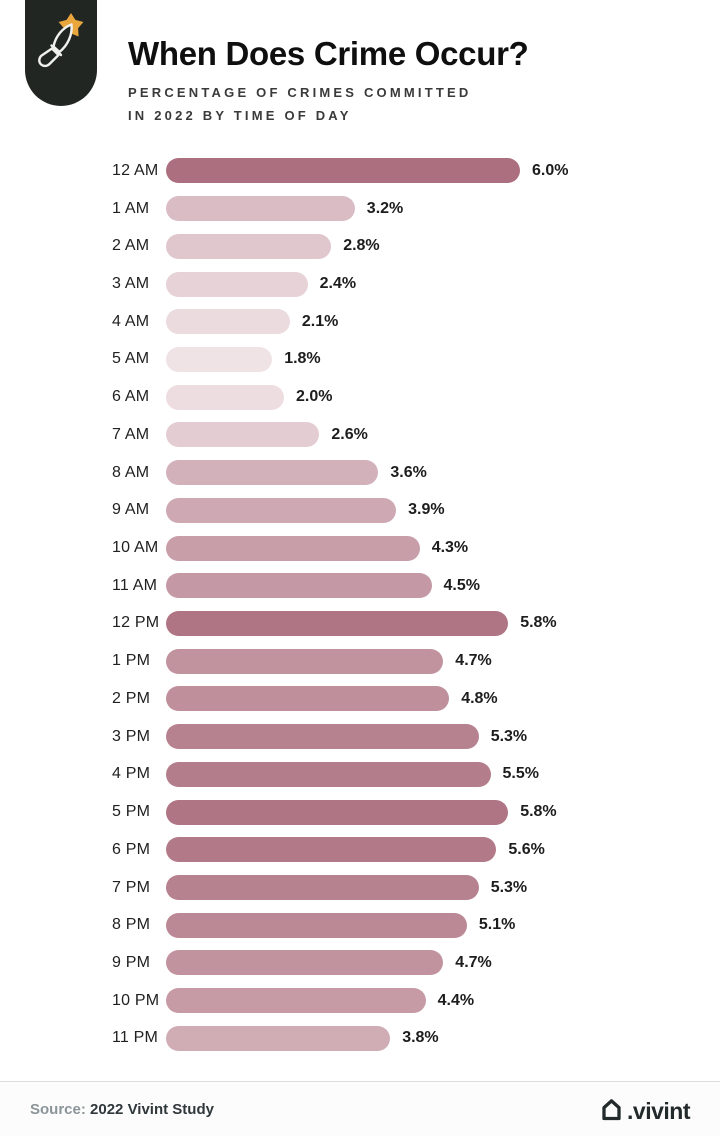  What do you see at coordinates (360, 1108) in the screenshot?
I see `footer: Source: 2022 Vivint Study .vivint` at bounding box center [360, 1108].